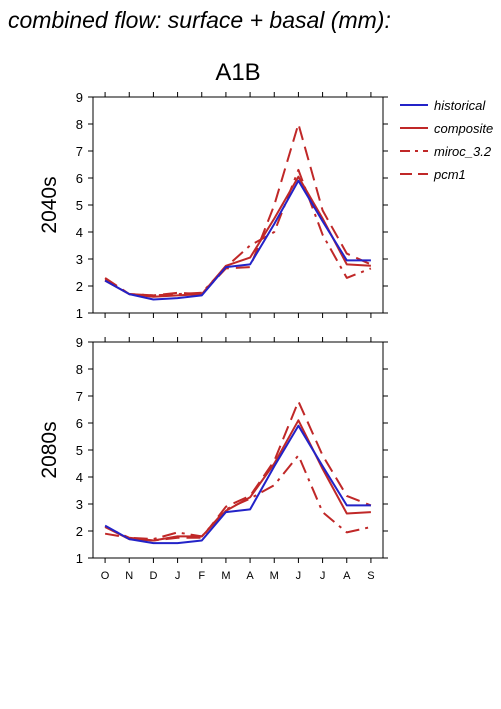  I want to click on scenario-subtitle: A1B, so click(237, 72).